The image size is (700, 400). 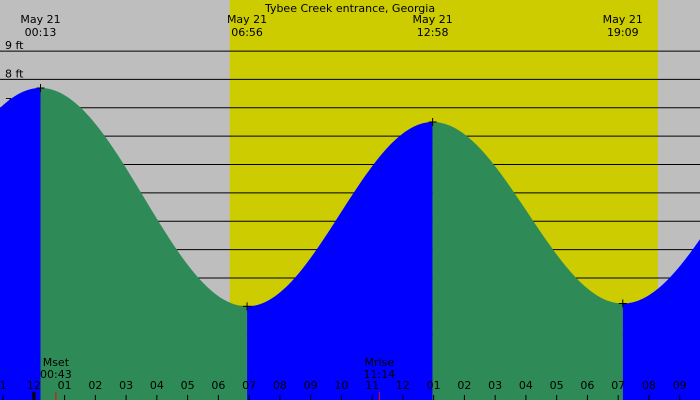 What do you see at coordinates (3, 385) in the screenshot?
I see `x-tick-label: 1` at bounding box center [3, 385].